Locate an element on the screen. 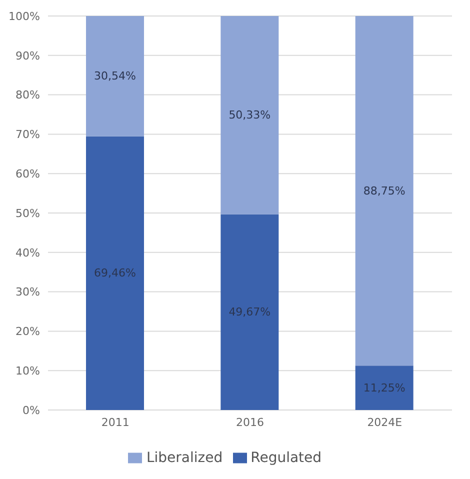 The image size is (470, 479). x-tick-label: 2011 is located at coordinates (115, 422).